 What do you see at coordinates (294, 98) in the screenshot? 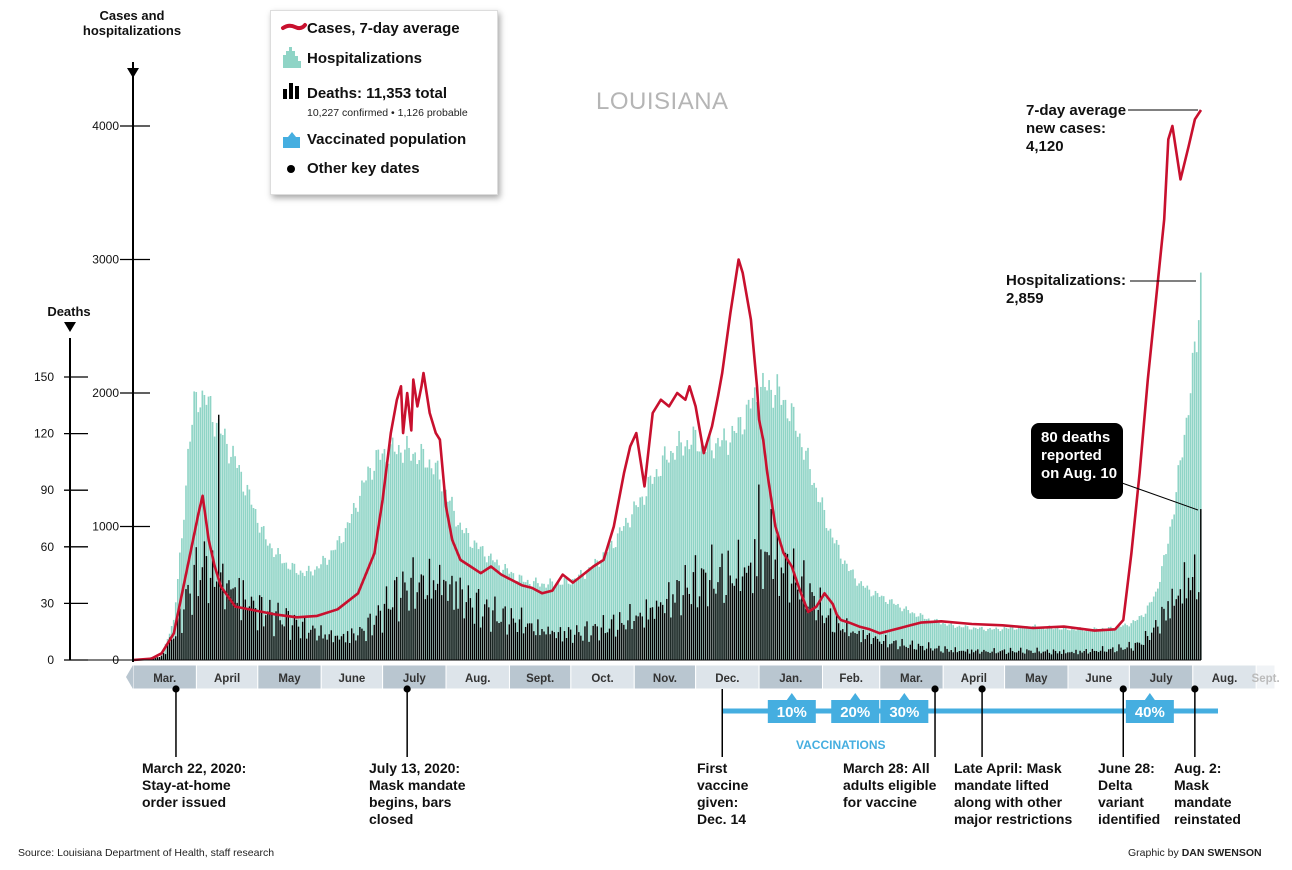
I see `legend-keys` at bounding box center [294, 98].